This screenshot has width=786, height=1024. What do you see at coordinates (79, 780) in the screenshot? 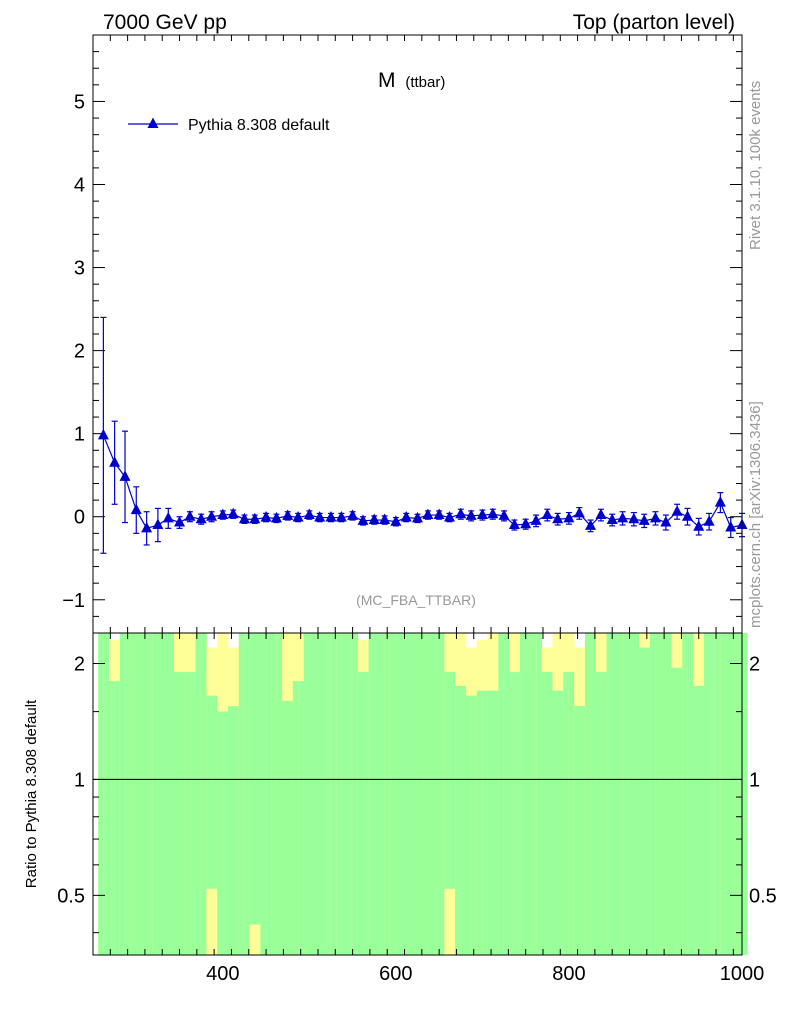
I see `ratio-y-tick-label-left: 1` at bounding box center [79, 780].